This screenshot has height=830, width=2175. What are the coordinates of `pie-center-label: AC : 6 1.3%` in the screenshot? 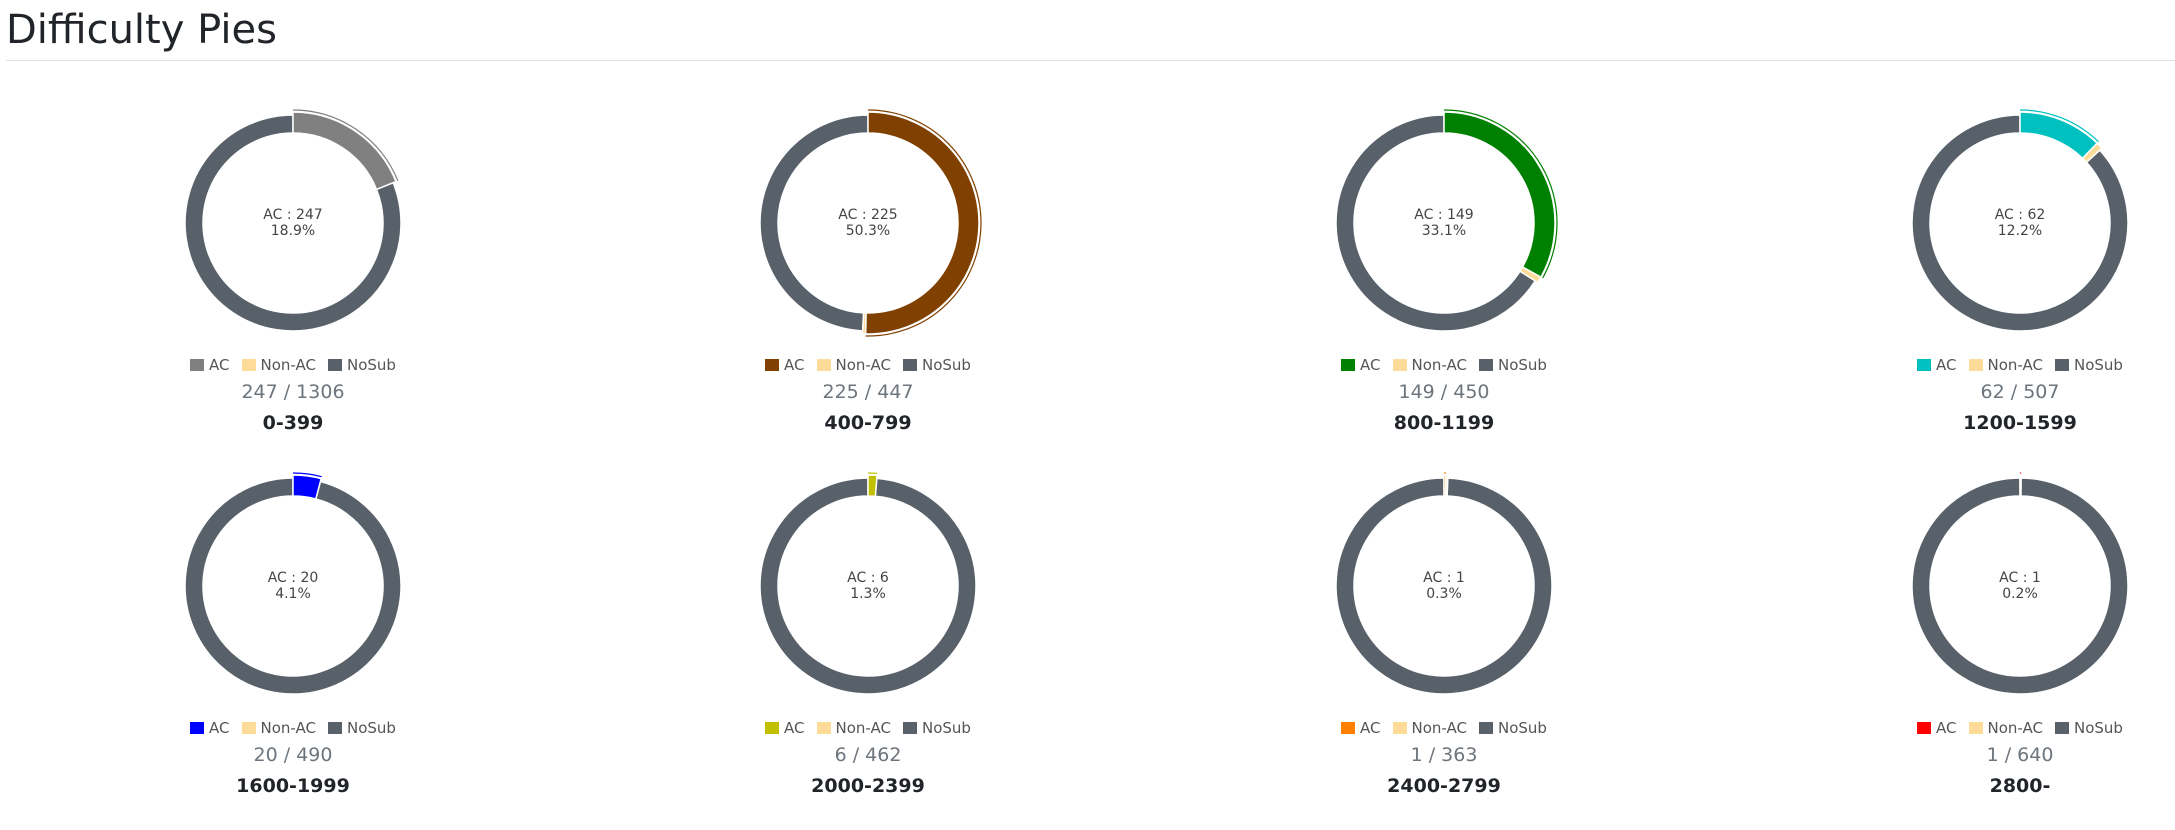 It's located at (868, 586).